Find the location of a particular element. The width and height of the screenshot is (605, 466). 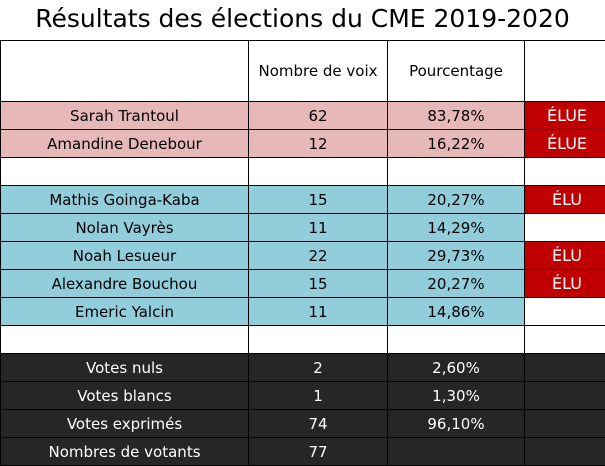

summary-row: Votes exprimés 74 96,10% is located at coordinates (303, 424).